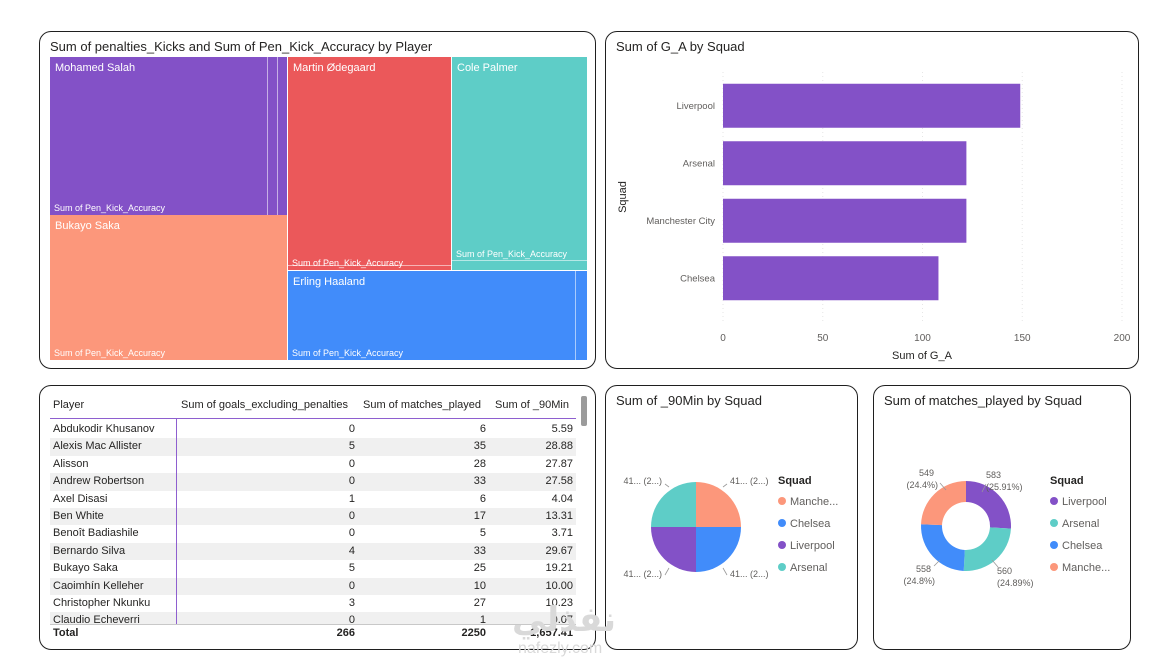 The width and height of the screenshot is (1157, 671). I want to click on table-row: Christopher Nkunku 3 27 10.23, so click(313, 603).